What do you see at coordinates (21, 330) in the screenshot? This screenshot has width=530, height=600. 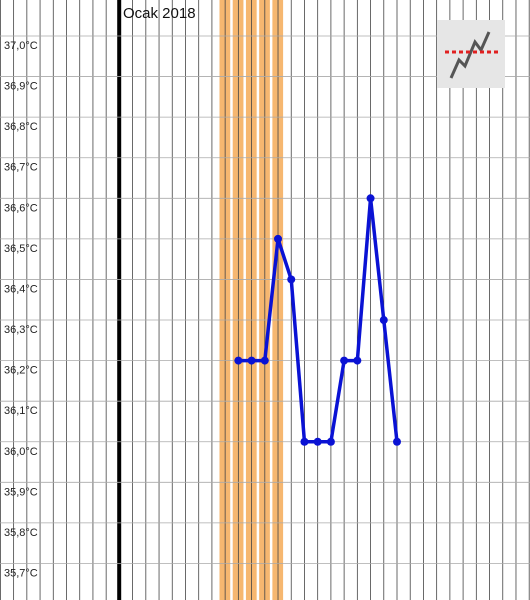 I see `y-tick-label: 36,3°C` at bounding box center [21, 330].